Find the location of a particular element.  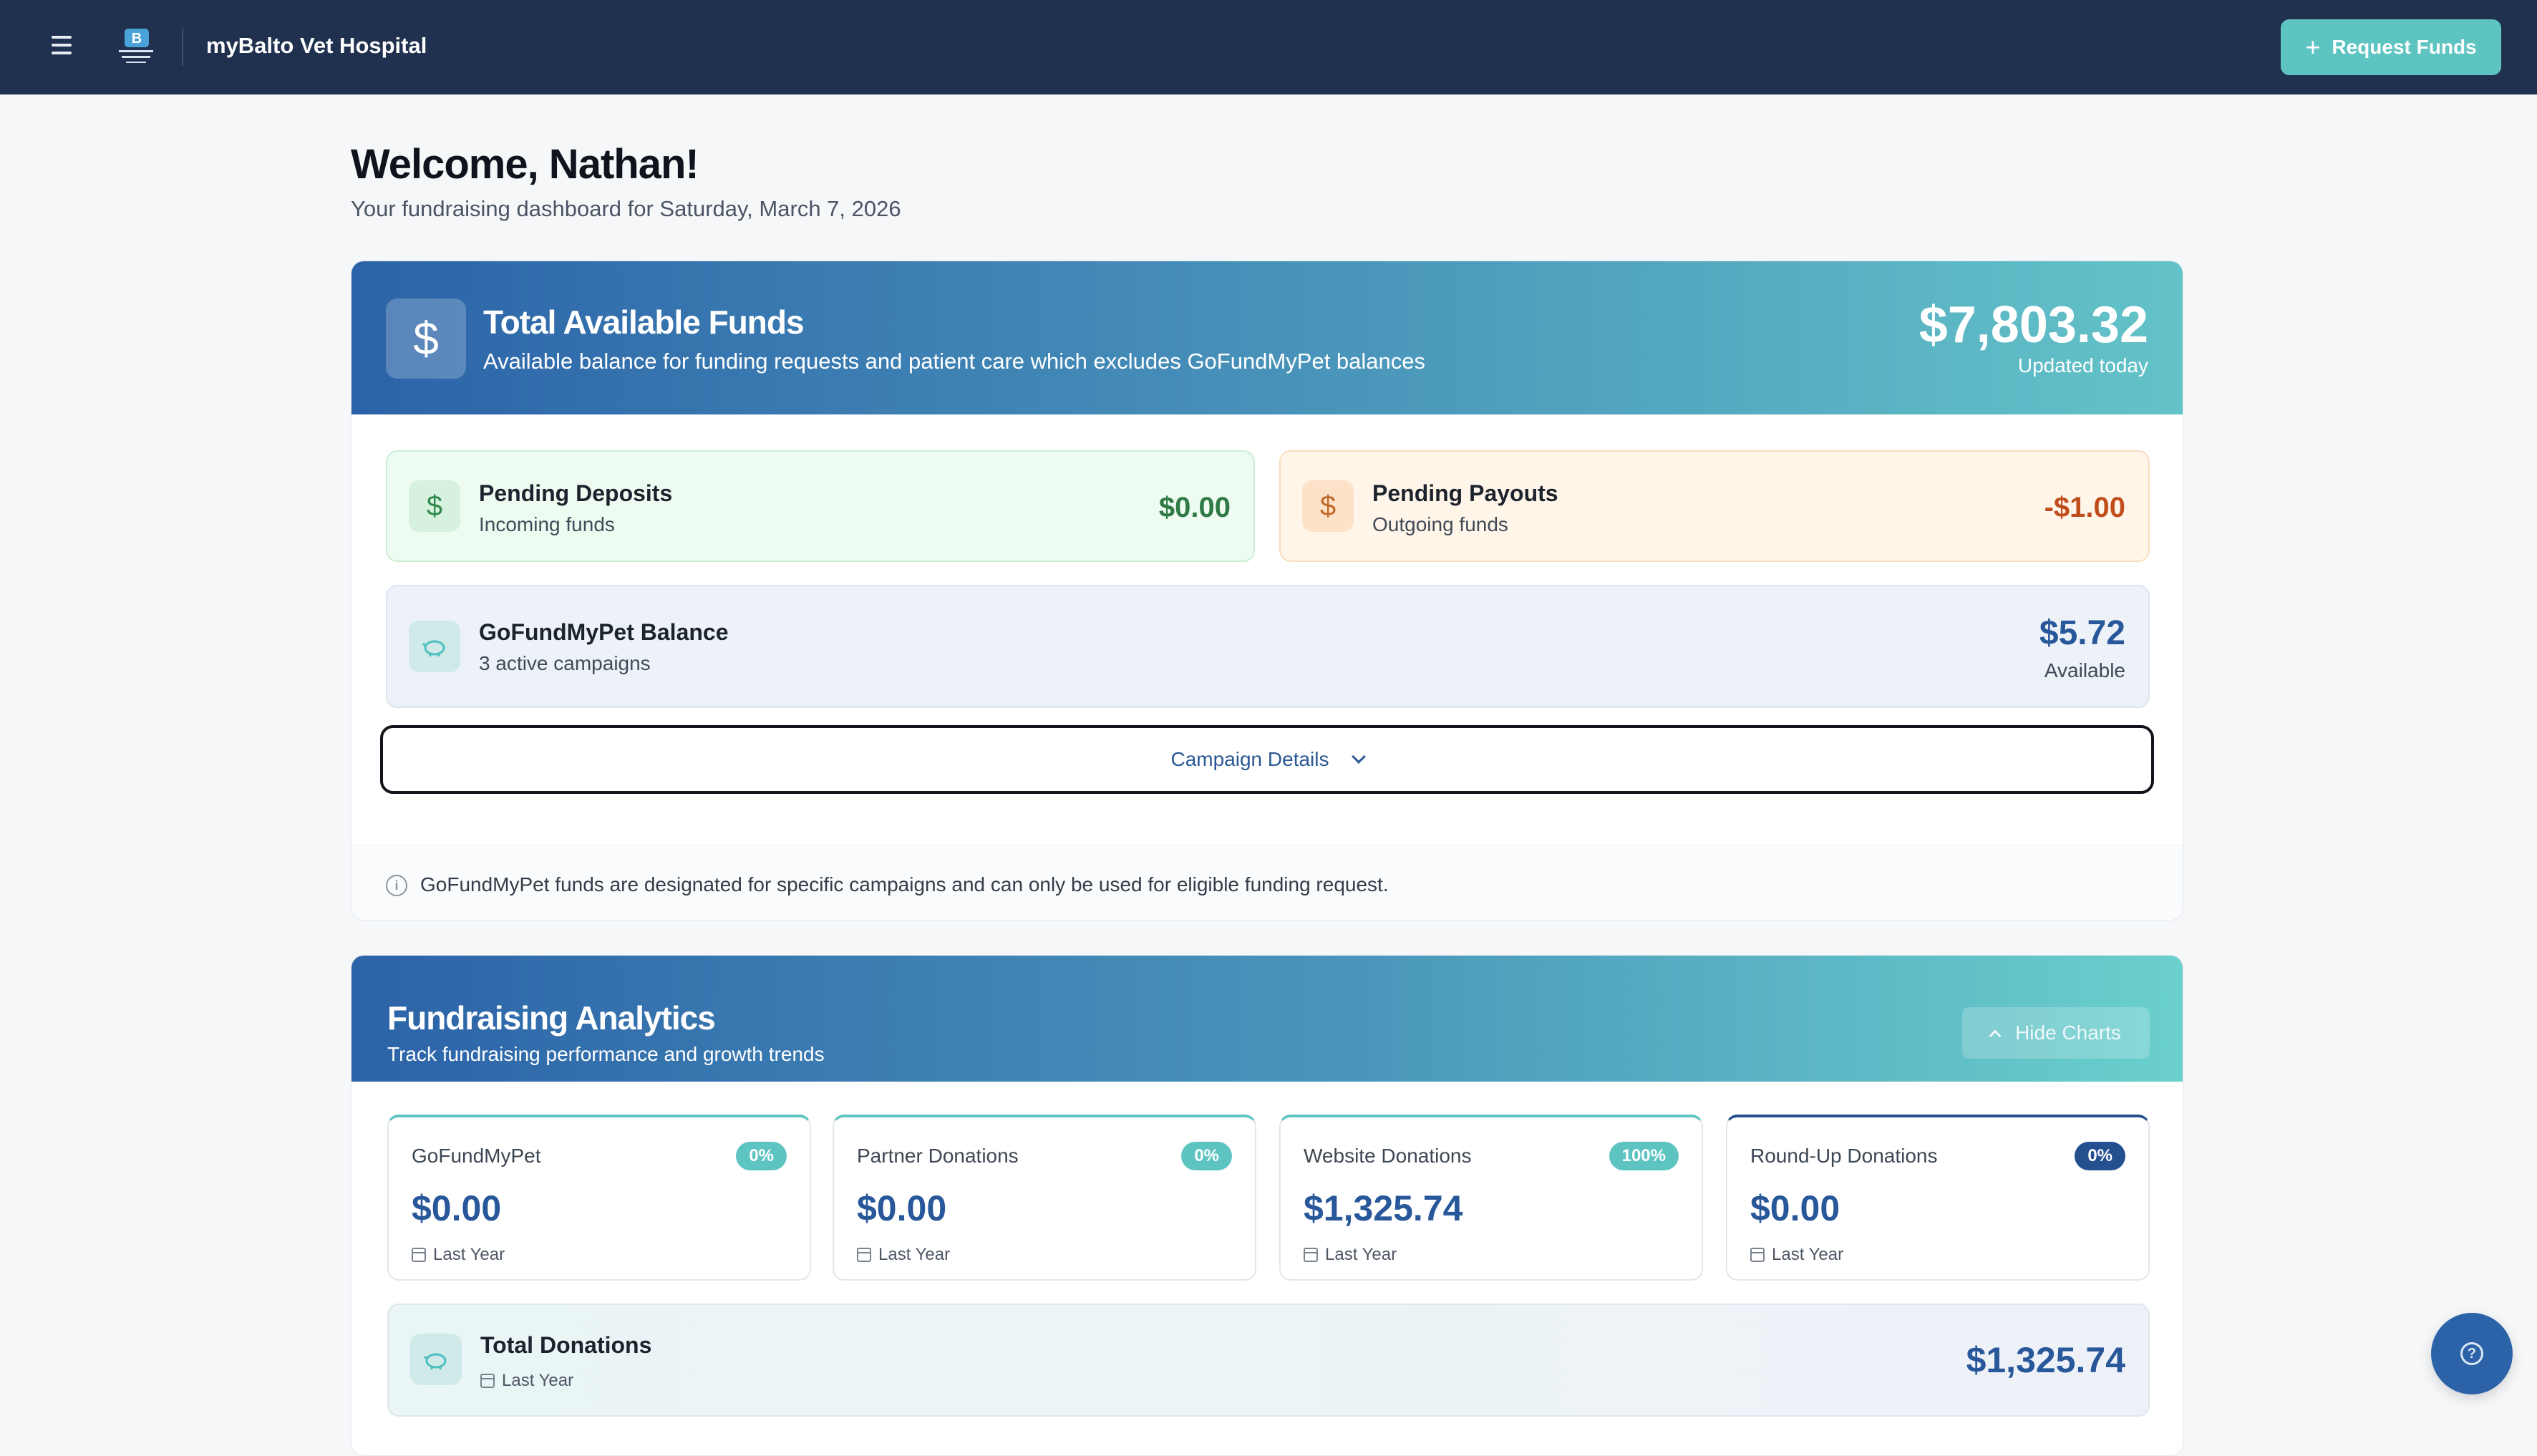

hide-charts-button: Hide Charts is located at coordinates (2056, 1033).